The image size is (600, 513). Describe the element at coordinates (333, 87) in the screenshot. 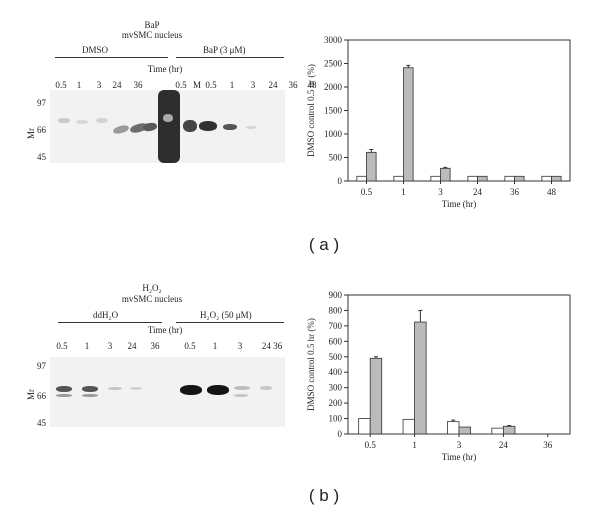

I see `y-tick-label: 2000` at that location.